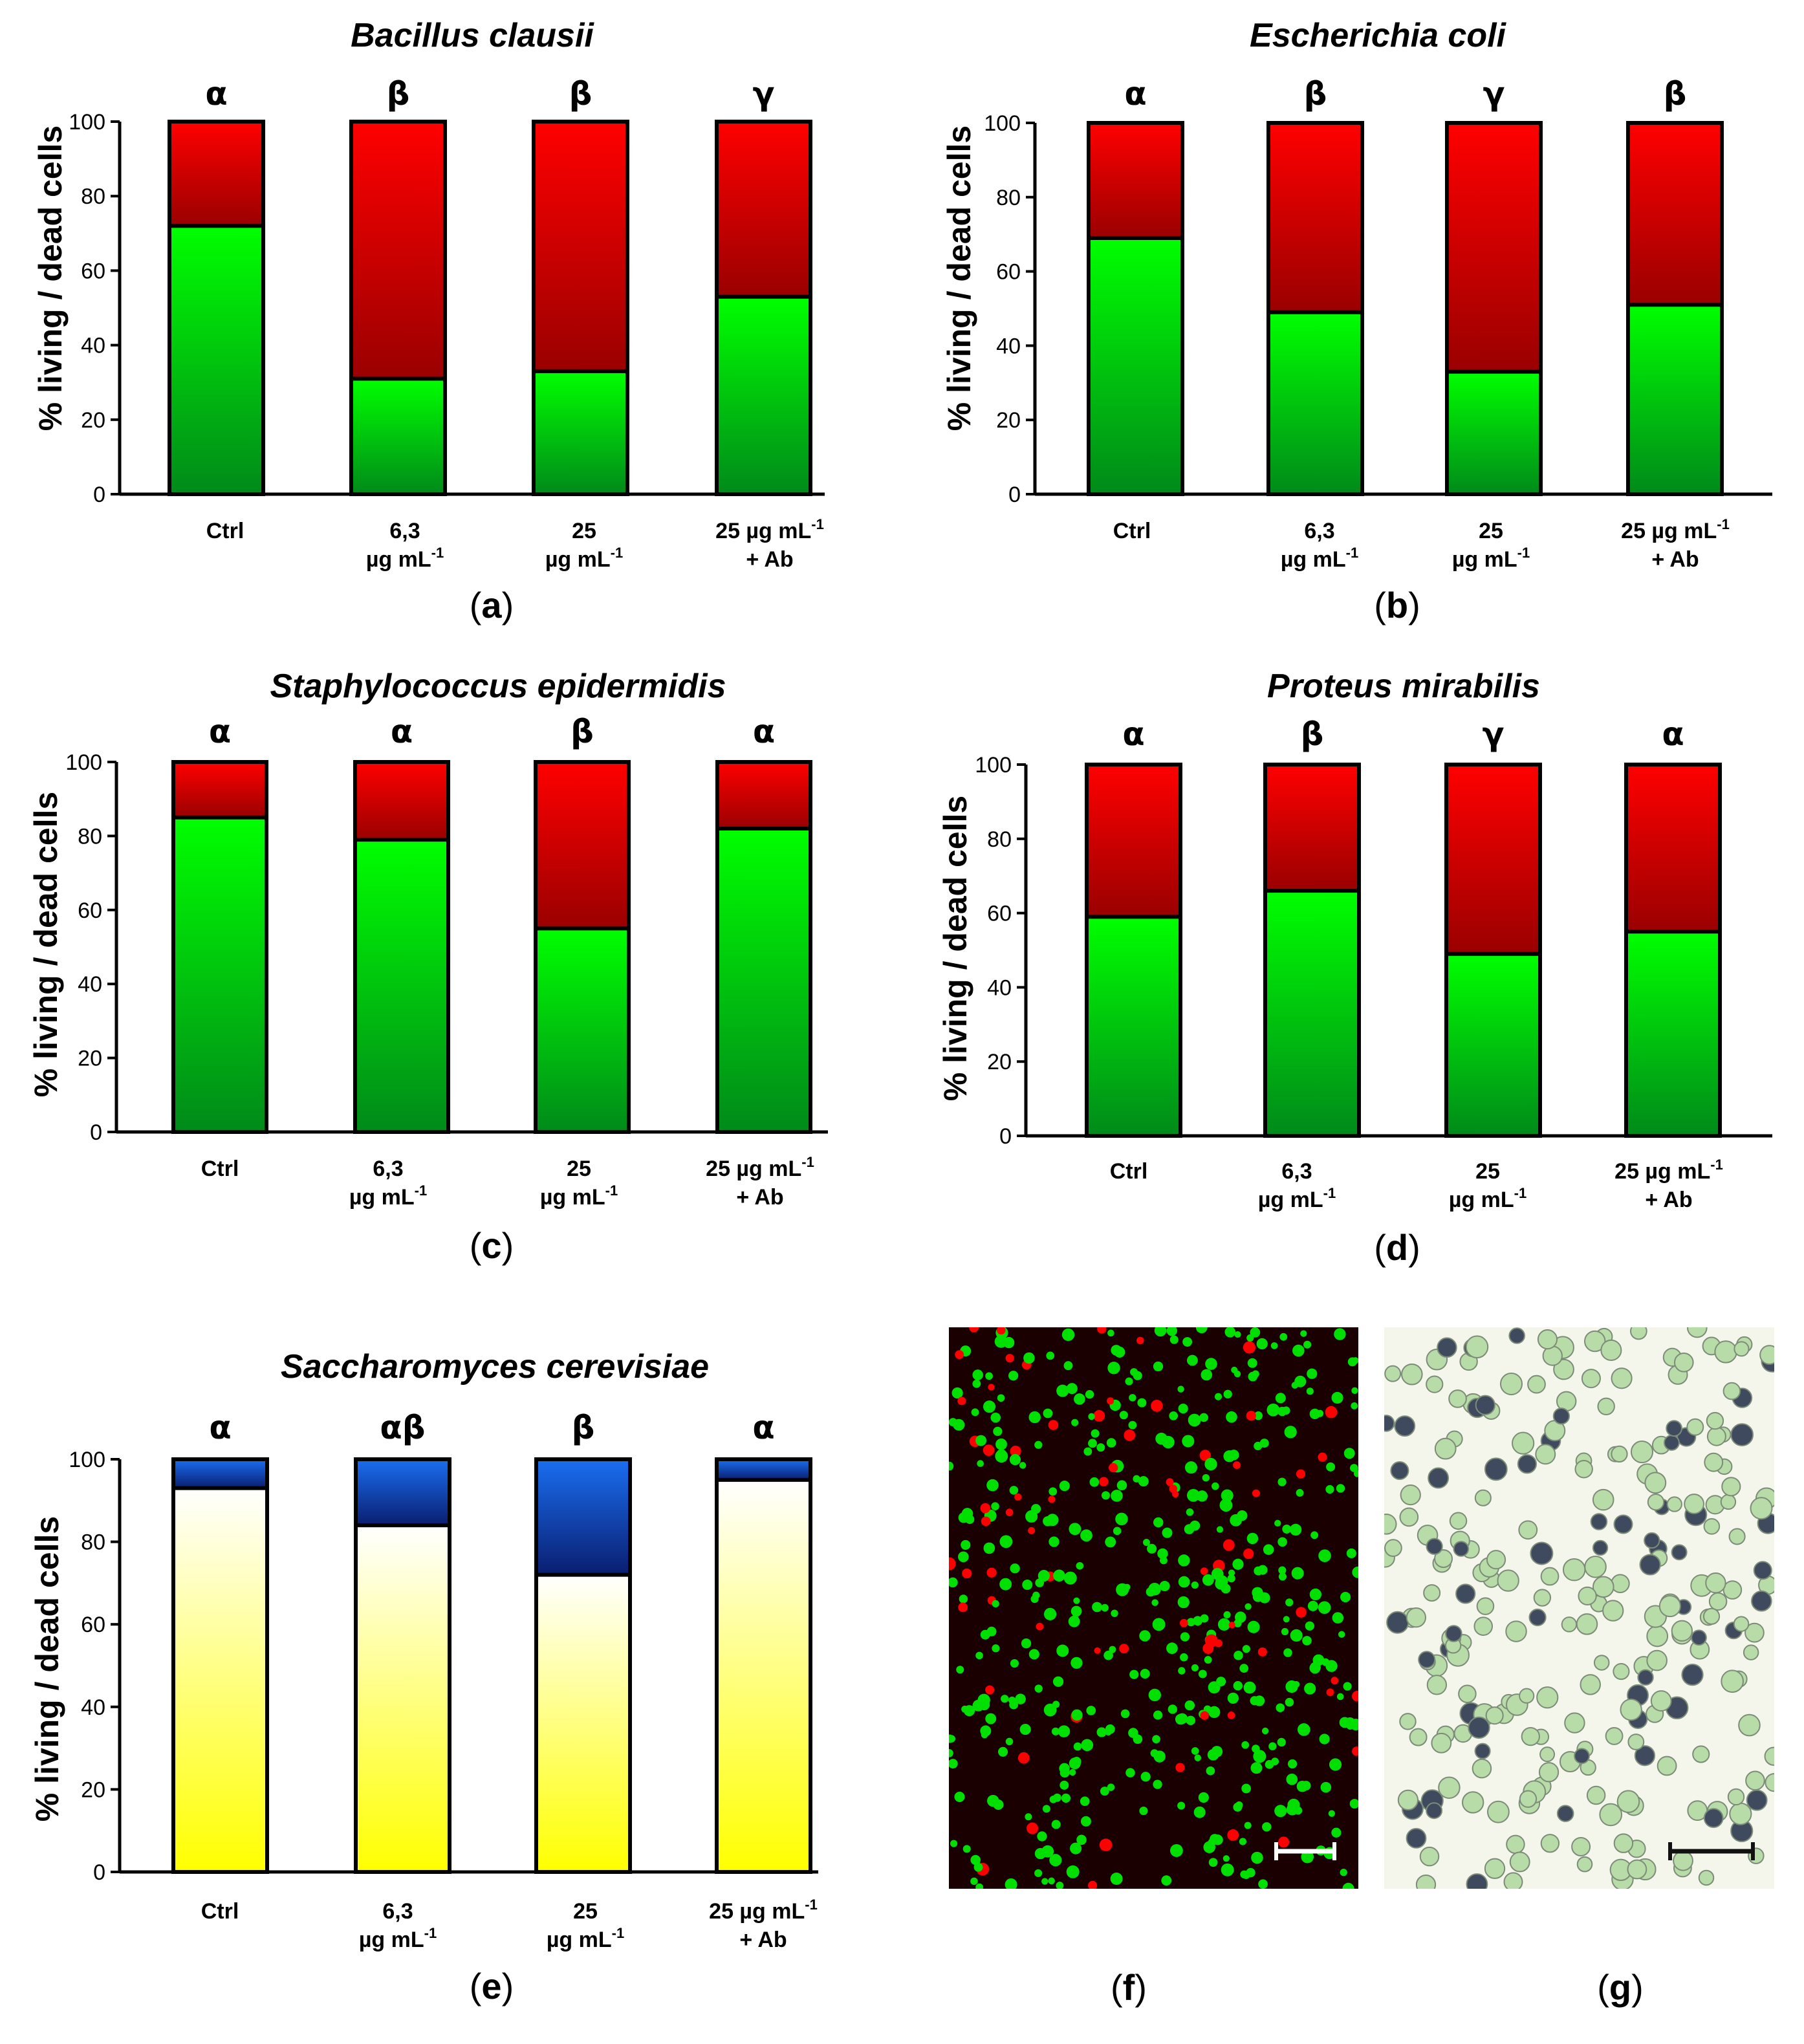 The width and height of the screenshot is (1804, 2044). I want to click on micrograph-g: (g), so click(1579, 1667).